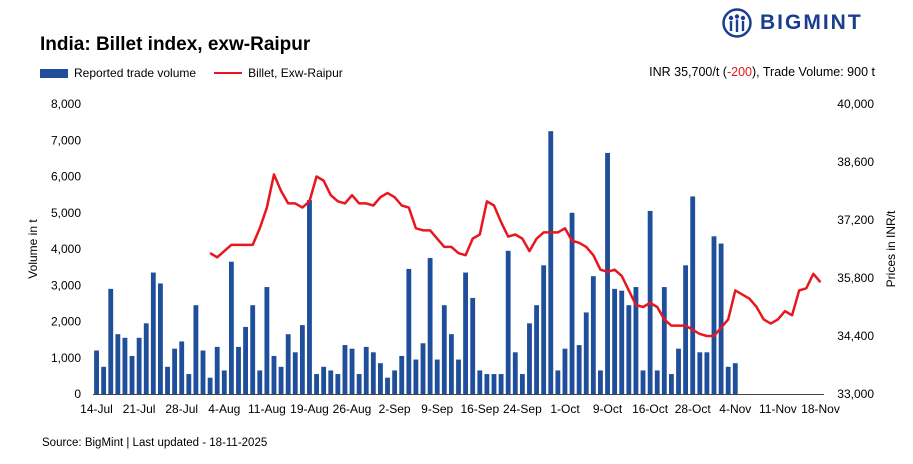 Image resolution: width=913 pixels, height=464 pixels. Describe the element at coordinates (479, 409) in the screenshot. I see `x-tick-label: 16-Sep` at that location.